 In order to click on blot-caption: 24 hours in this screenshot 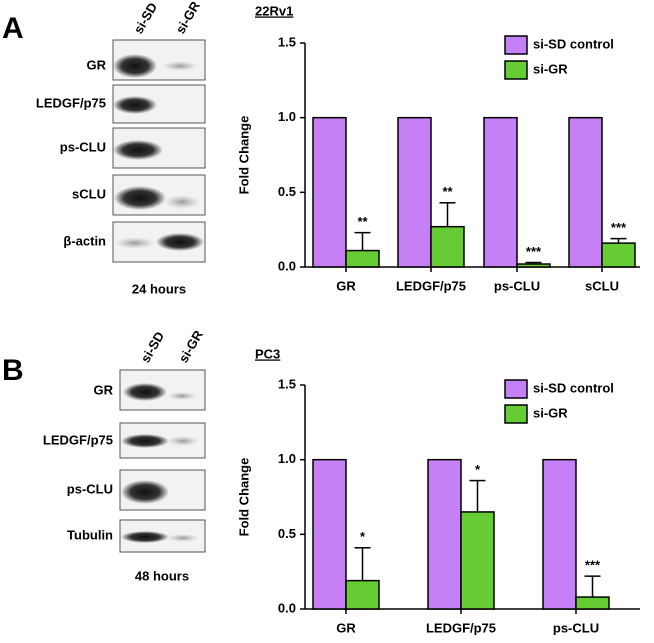, I will do `click(159, 288)`.